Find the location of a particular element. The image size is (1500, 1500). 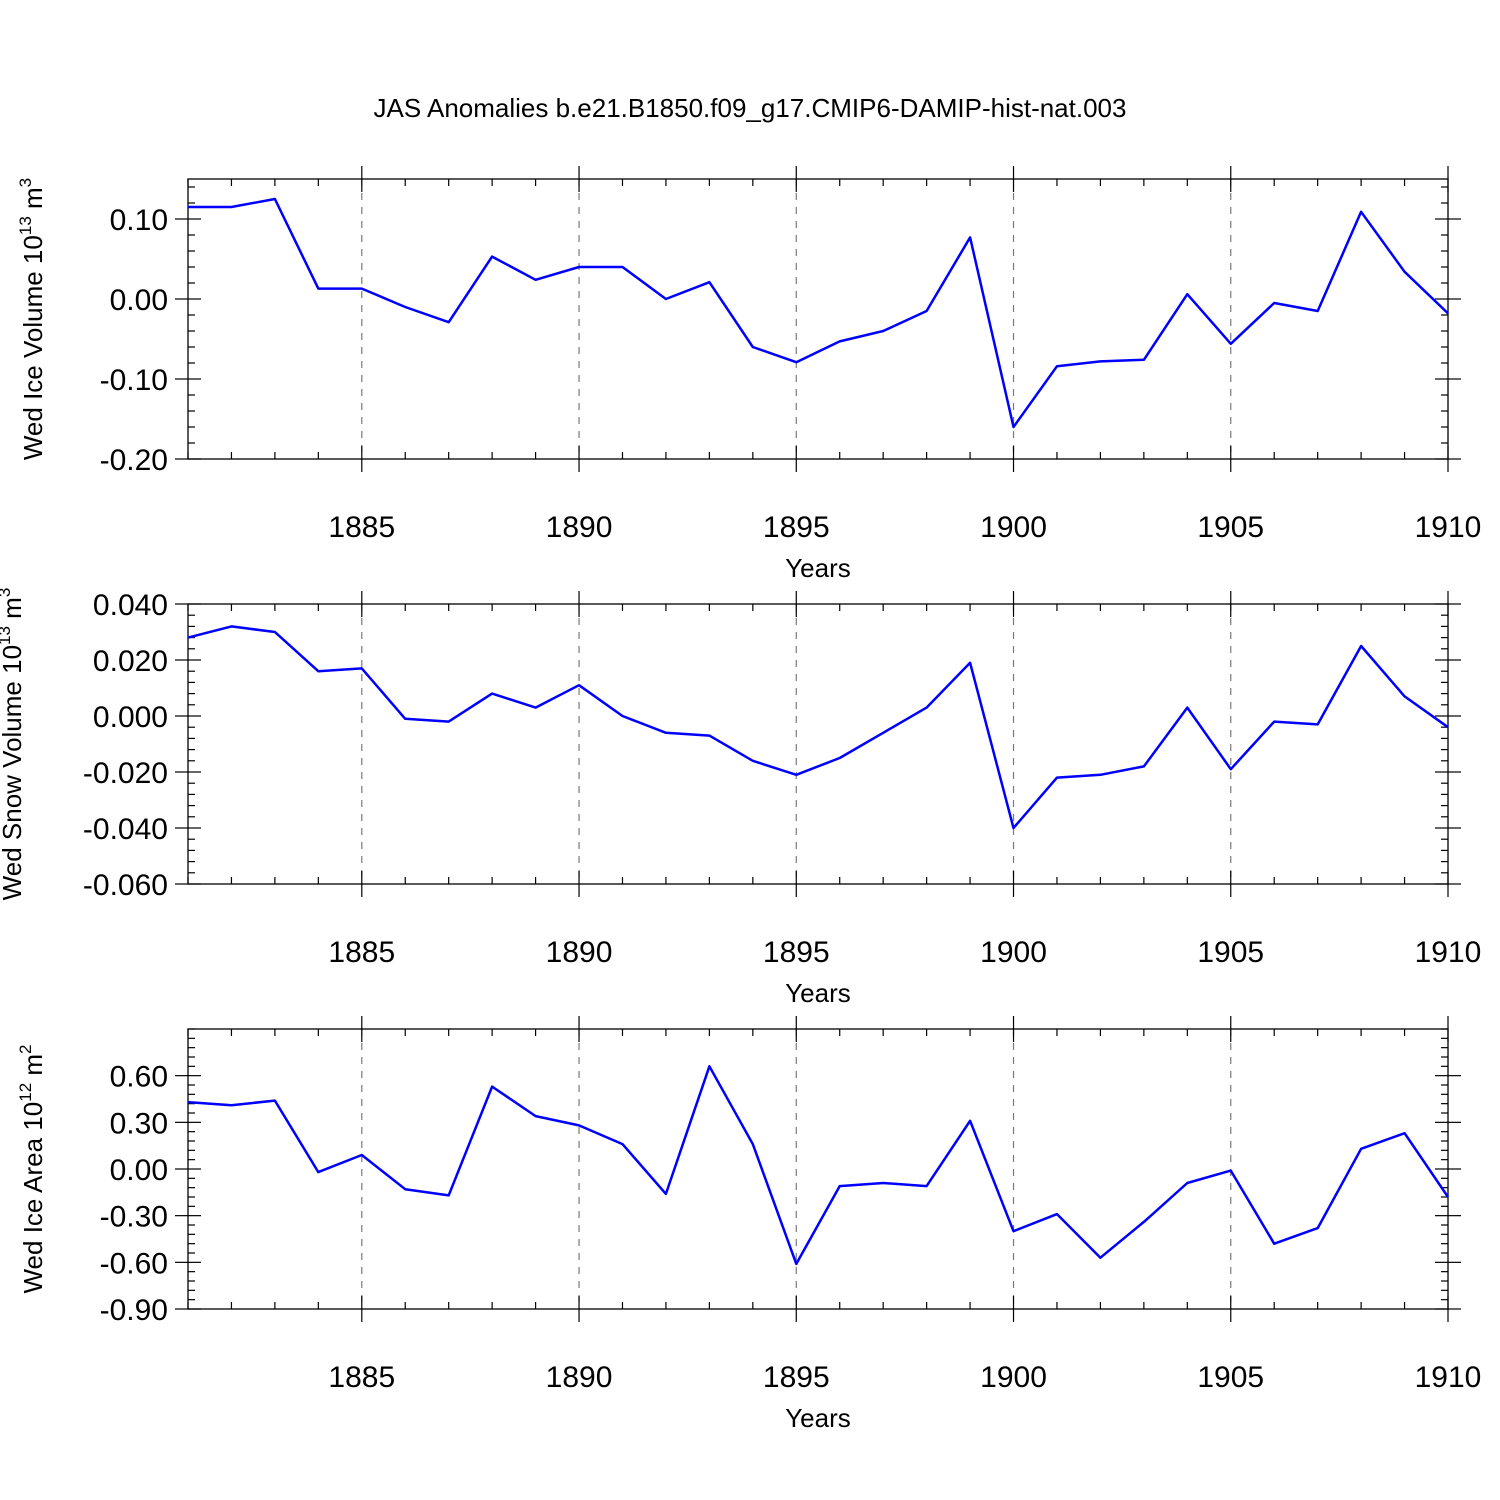

x-tick-label: 1890 is located at coordinates (579, 952).